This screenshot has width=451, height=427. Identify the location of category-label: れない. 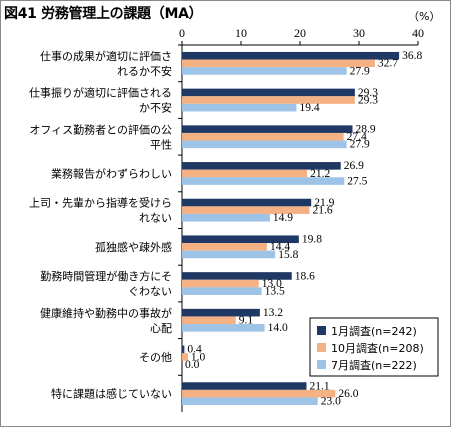
(155, 218).